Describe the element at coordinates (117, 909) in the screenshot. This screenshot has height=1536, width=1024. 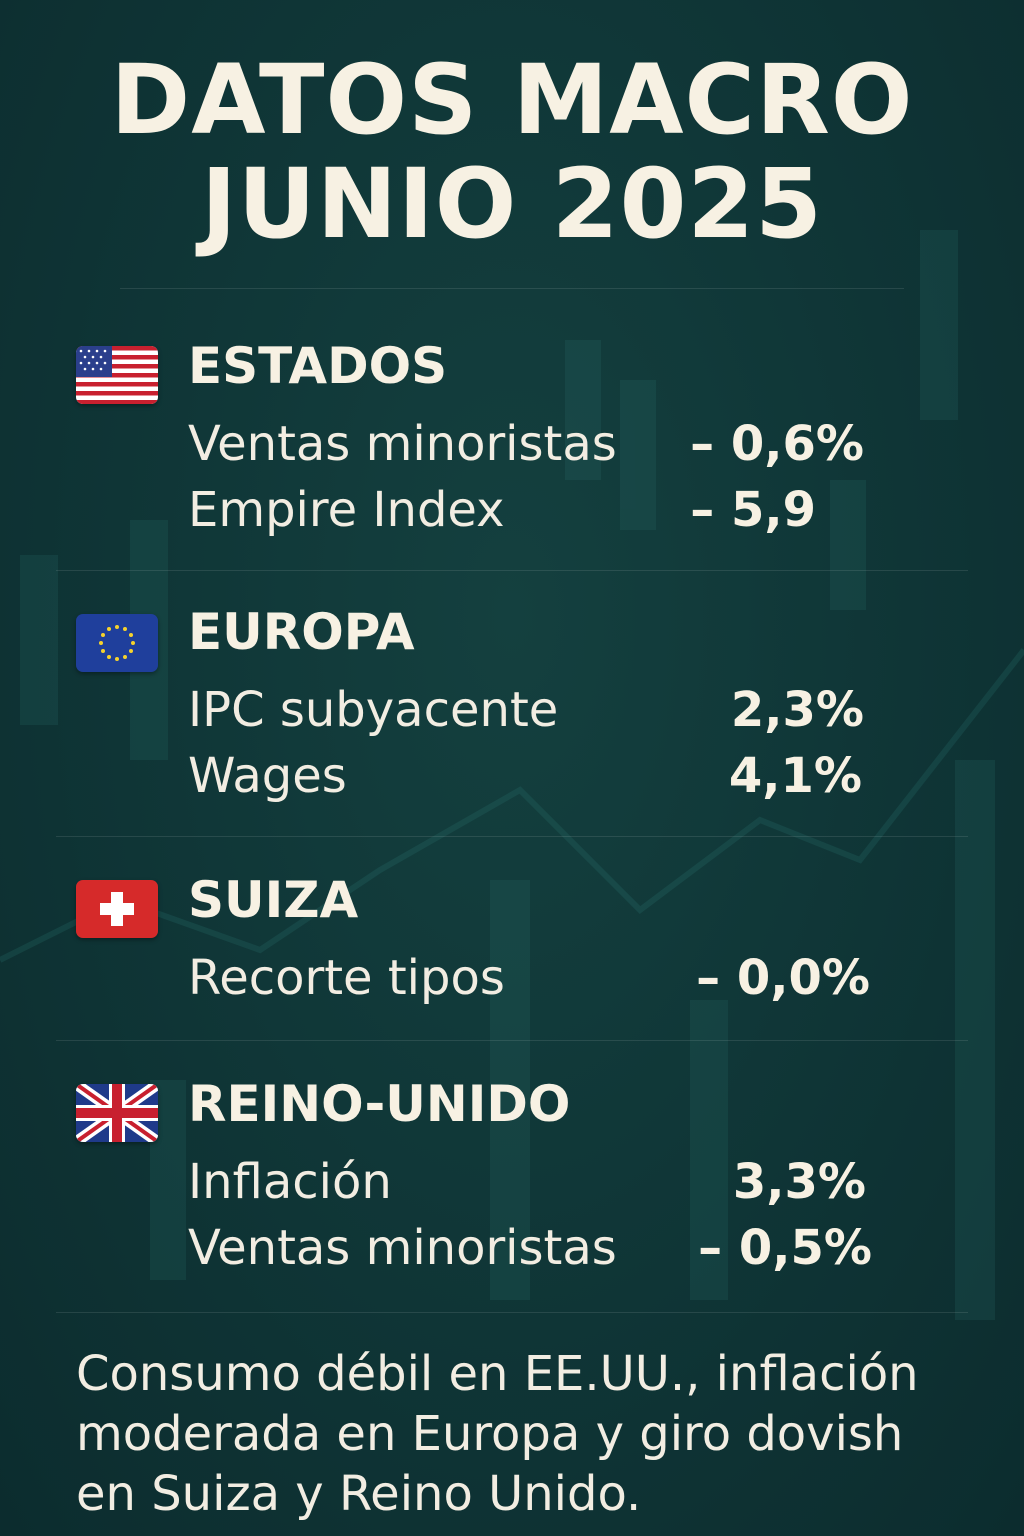
I see `swiss-flag-icon` at that location.